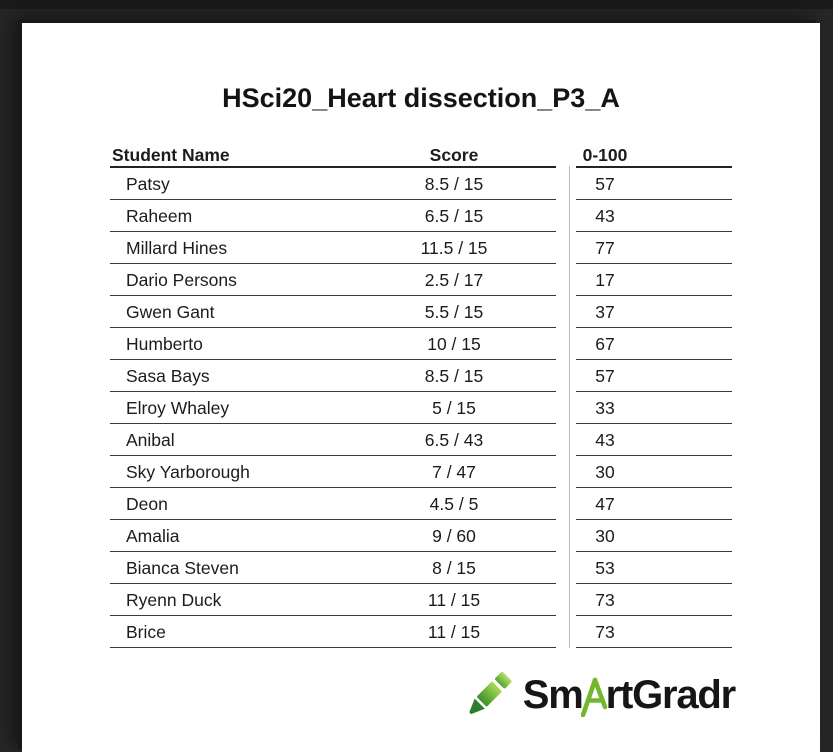 The width and height of the screenshot is (833, 752). I want to click on row-main-cells: Ryenn Duck 11 / 15, so click(333, 600).